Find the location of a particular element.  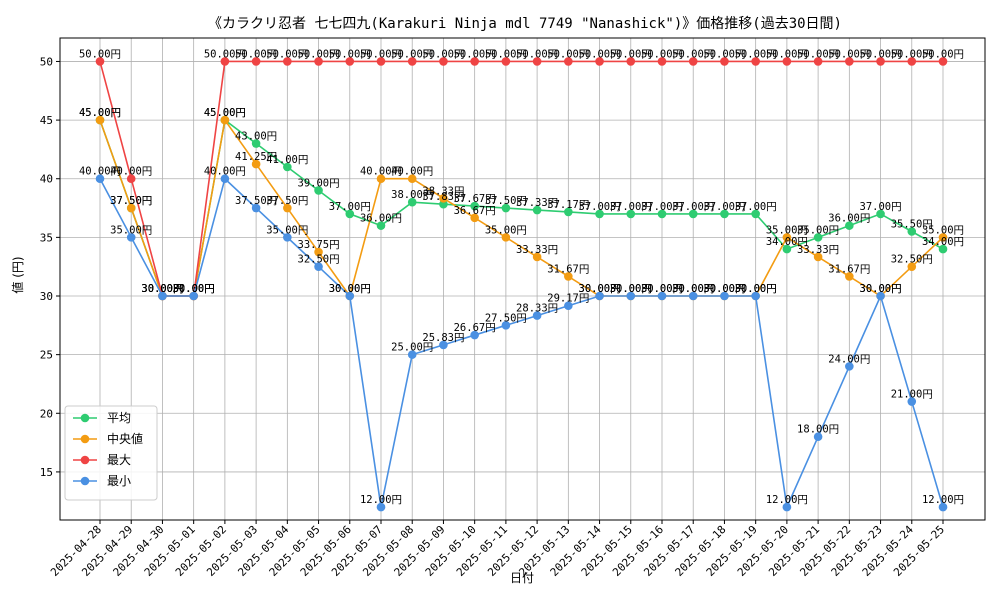

data-label: 41.25円 is located at coordinates (256, 157).